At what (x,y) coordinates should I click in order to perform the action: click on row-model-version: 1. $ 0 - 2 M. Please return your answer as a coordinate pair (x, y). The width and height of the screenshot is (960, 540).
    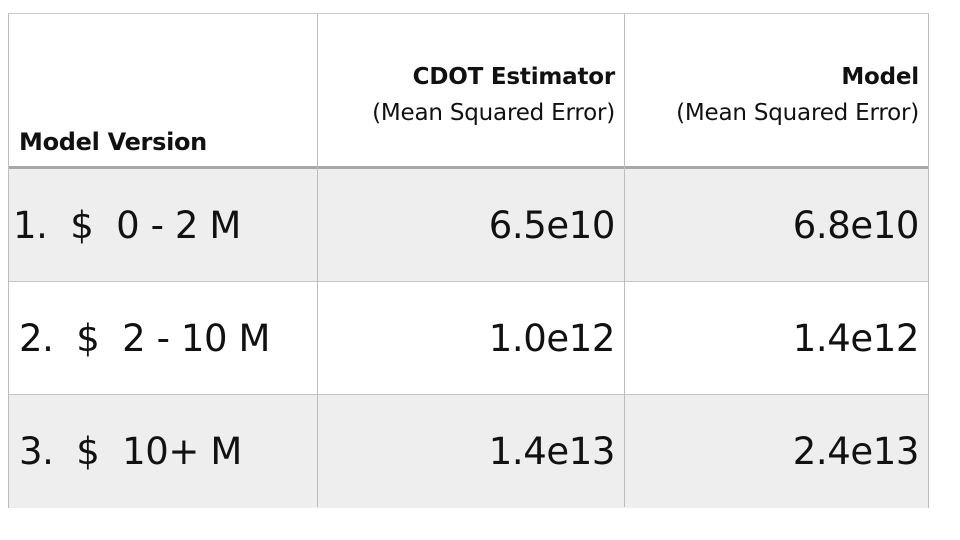
    Looking at the image, I should click on (127, 225).